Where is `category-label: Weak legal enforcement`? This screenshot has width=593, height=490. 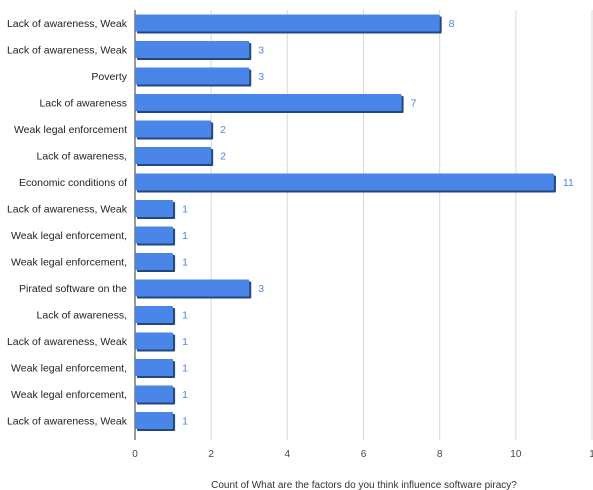 category-label: Weak legal enforcement is located at coordinates (70, 130).